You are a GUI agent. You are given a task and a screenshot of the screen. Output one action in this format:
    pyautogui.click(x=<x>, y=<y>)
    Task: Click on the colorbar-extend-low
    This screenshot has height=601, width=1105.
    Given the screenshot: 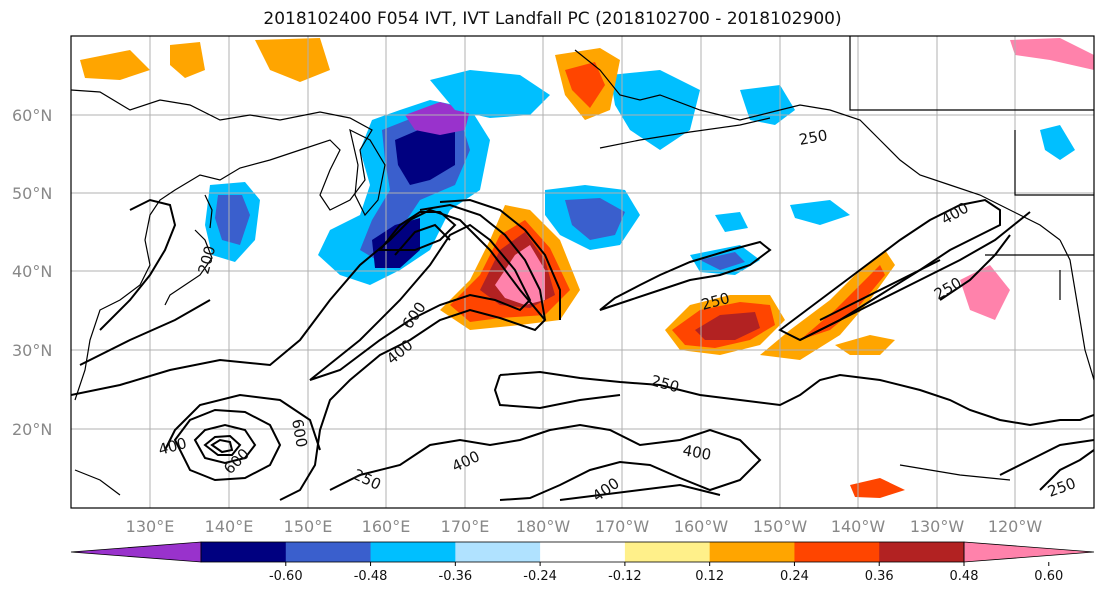 What is the action you would take?
    pyautogui.click(x=136, y=552)
    